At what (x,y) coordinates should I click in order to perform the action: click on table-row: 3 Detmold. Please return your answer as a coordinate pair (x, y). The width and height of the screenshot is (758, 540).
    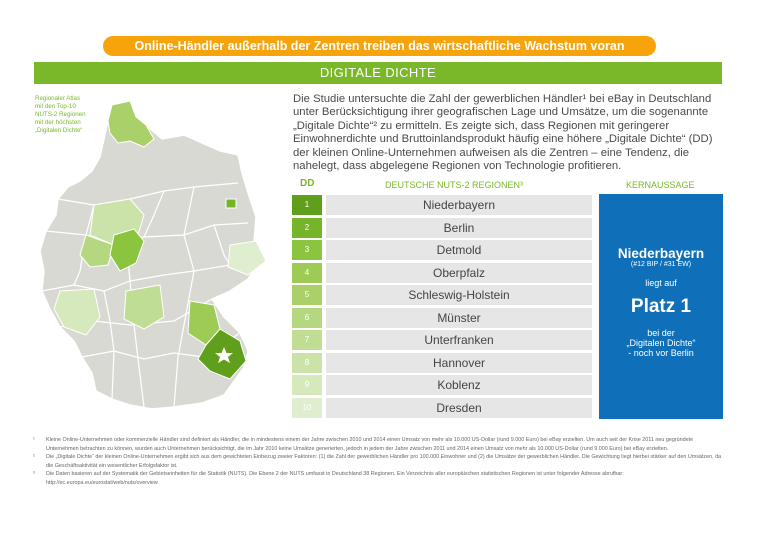
    Looking at the image, I should click on (442, 250).